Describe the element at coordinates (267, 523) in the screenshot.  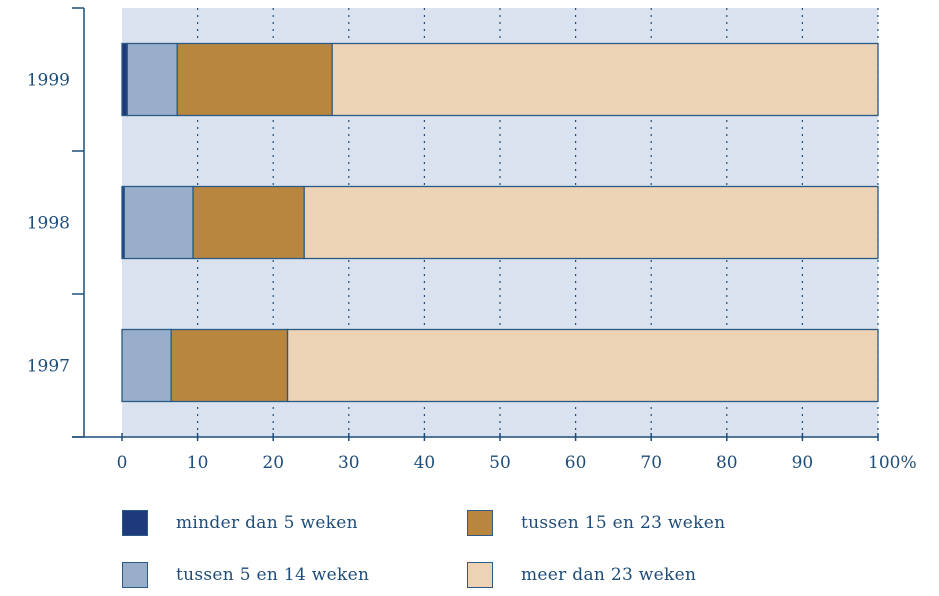
I see `legend-label: minder dan 5 weken` at that location.